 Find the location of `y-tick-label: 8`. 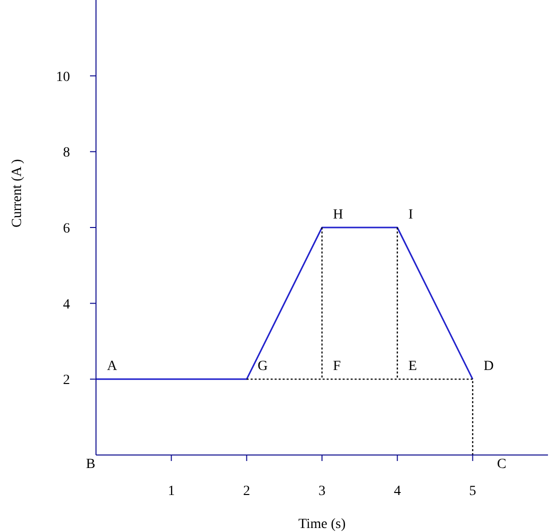

y-tick-label: 8 is located at coordinates (66, 153).